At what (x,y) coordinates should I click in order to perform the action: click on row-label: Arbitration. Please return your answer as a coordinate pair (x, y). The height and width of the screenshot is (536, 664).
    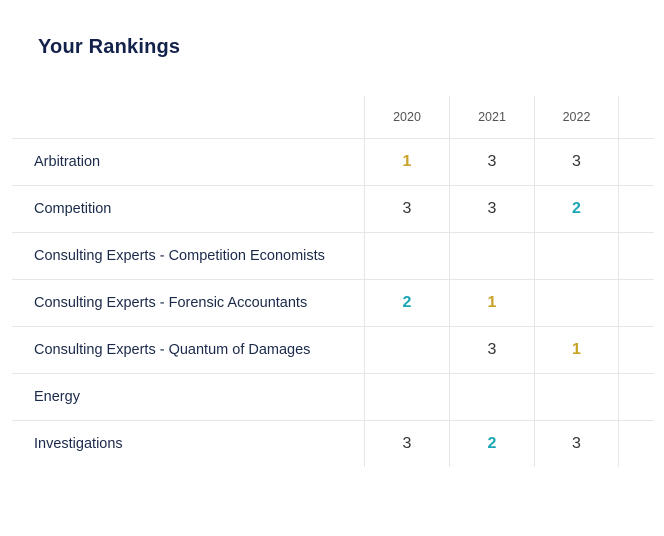
    Looking at the image, I should click on (67, 162).